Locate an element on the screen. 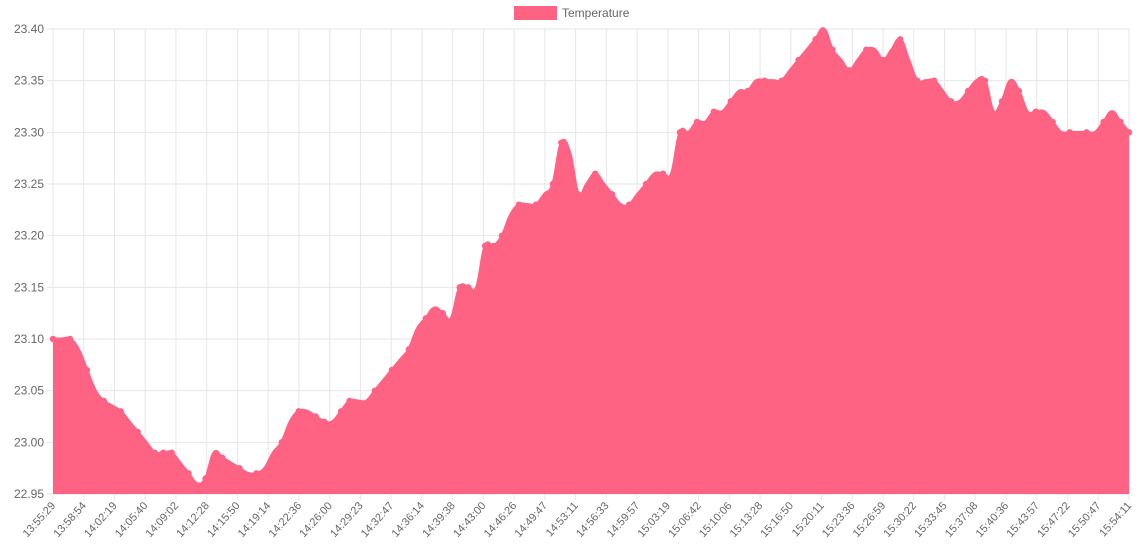  y-tick-label: 23.40 is located at coordinates (29, 29).